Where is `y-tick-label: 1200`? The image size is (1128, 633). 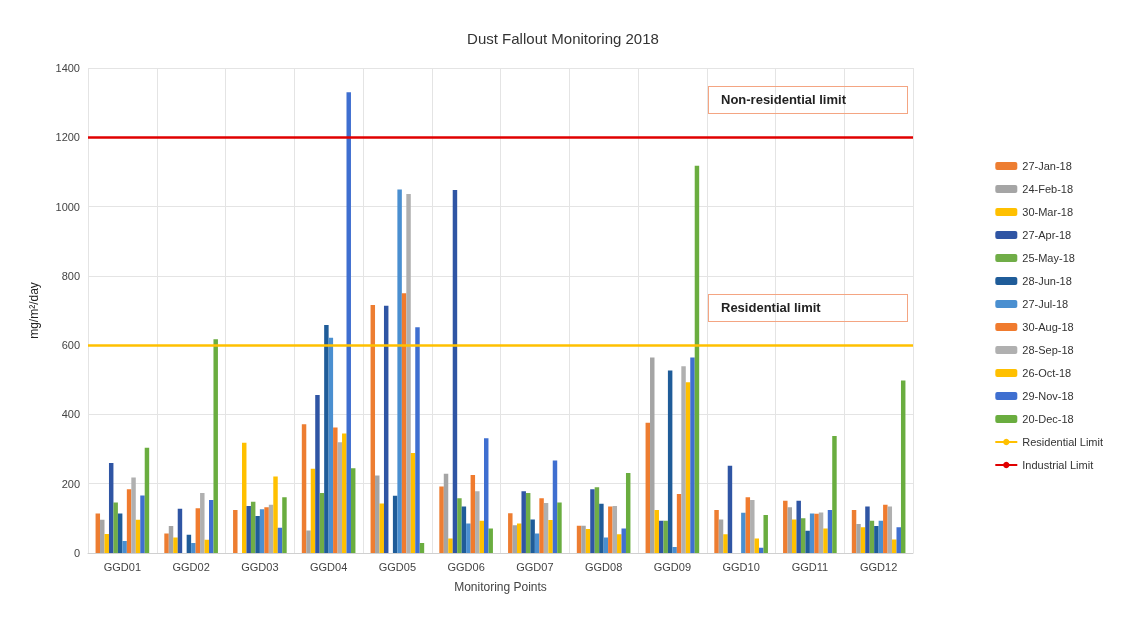
y-tick-label: 1200 is located at coordinates (67, 137).